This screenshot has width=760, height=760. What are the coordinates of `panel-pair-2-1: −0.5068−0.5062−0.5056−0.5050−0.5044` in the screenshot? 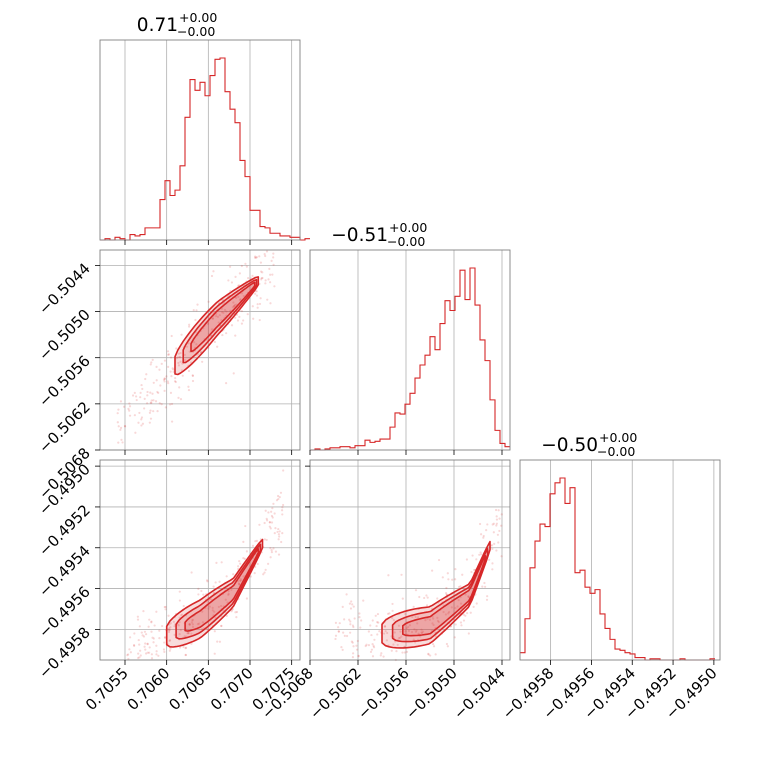 It's located at (384, 591).